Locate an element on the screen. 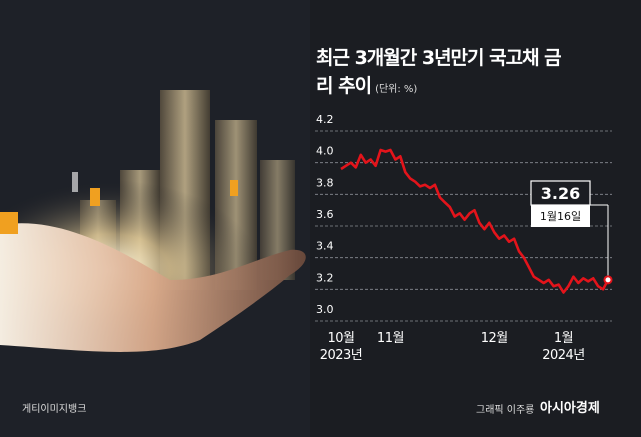 This screenshot has width=641, height=437. chart-title: 최근 3개월간 3년만기 국고채 금리 추이 is located at coordinates (439, 72).